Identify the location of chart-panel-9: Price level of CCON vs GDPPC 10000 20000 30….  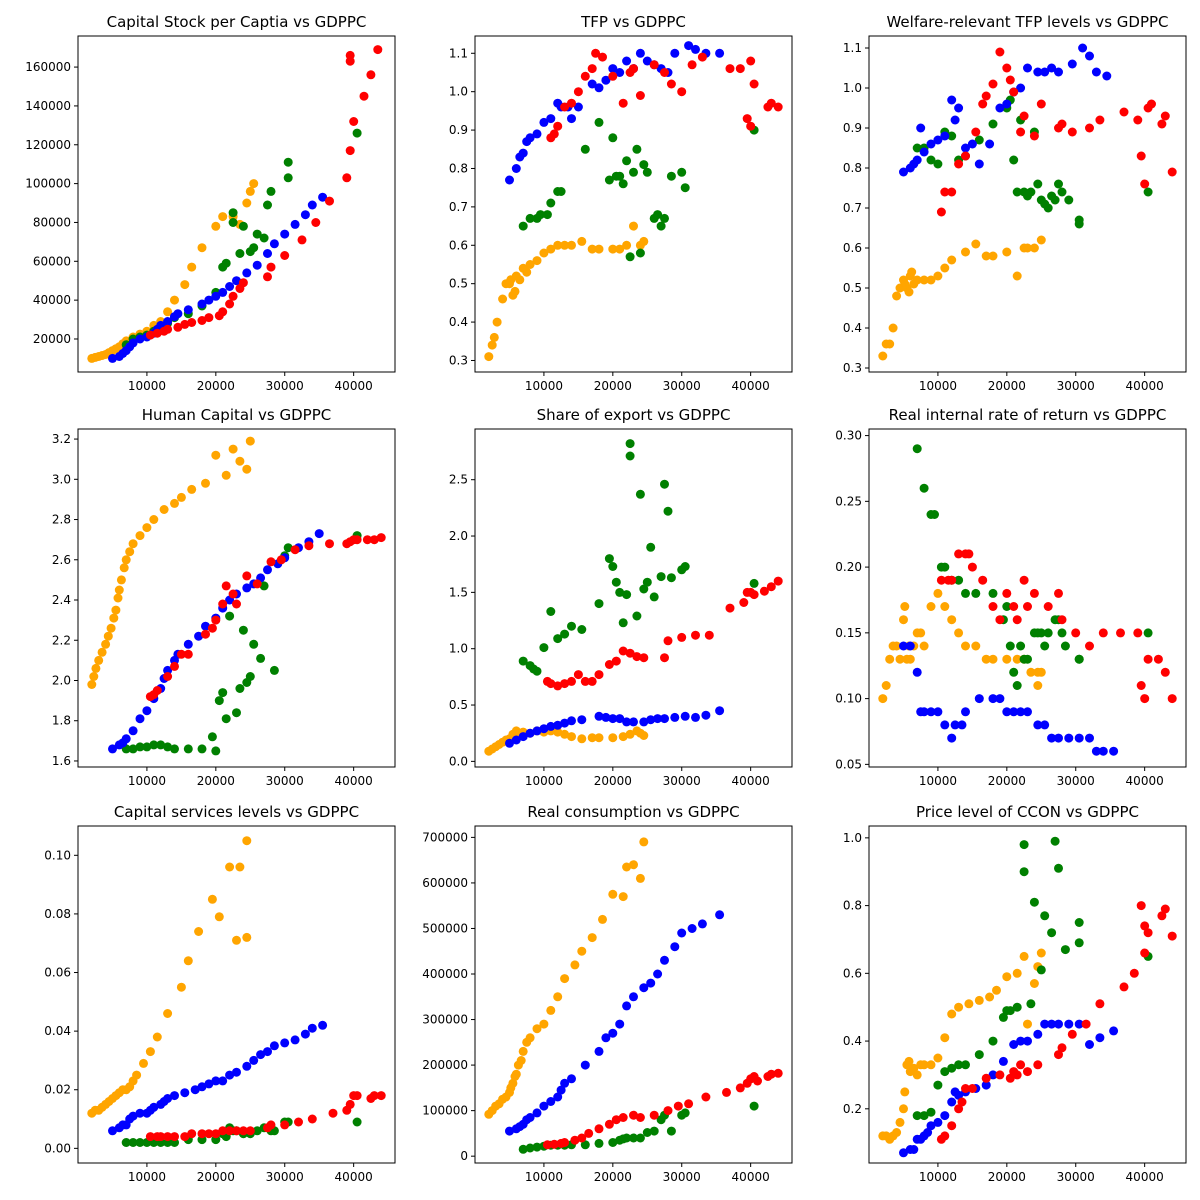
(1015, 993).